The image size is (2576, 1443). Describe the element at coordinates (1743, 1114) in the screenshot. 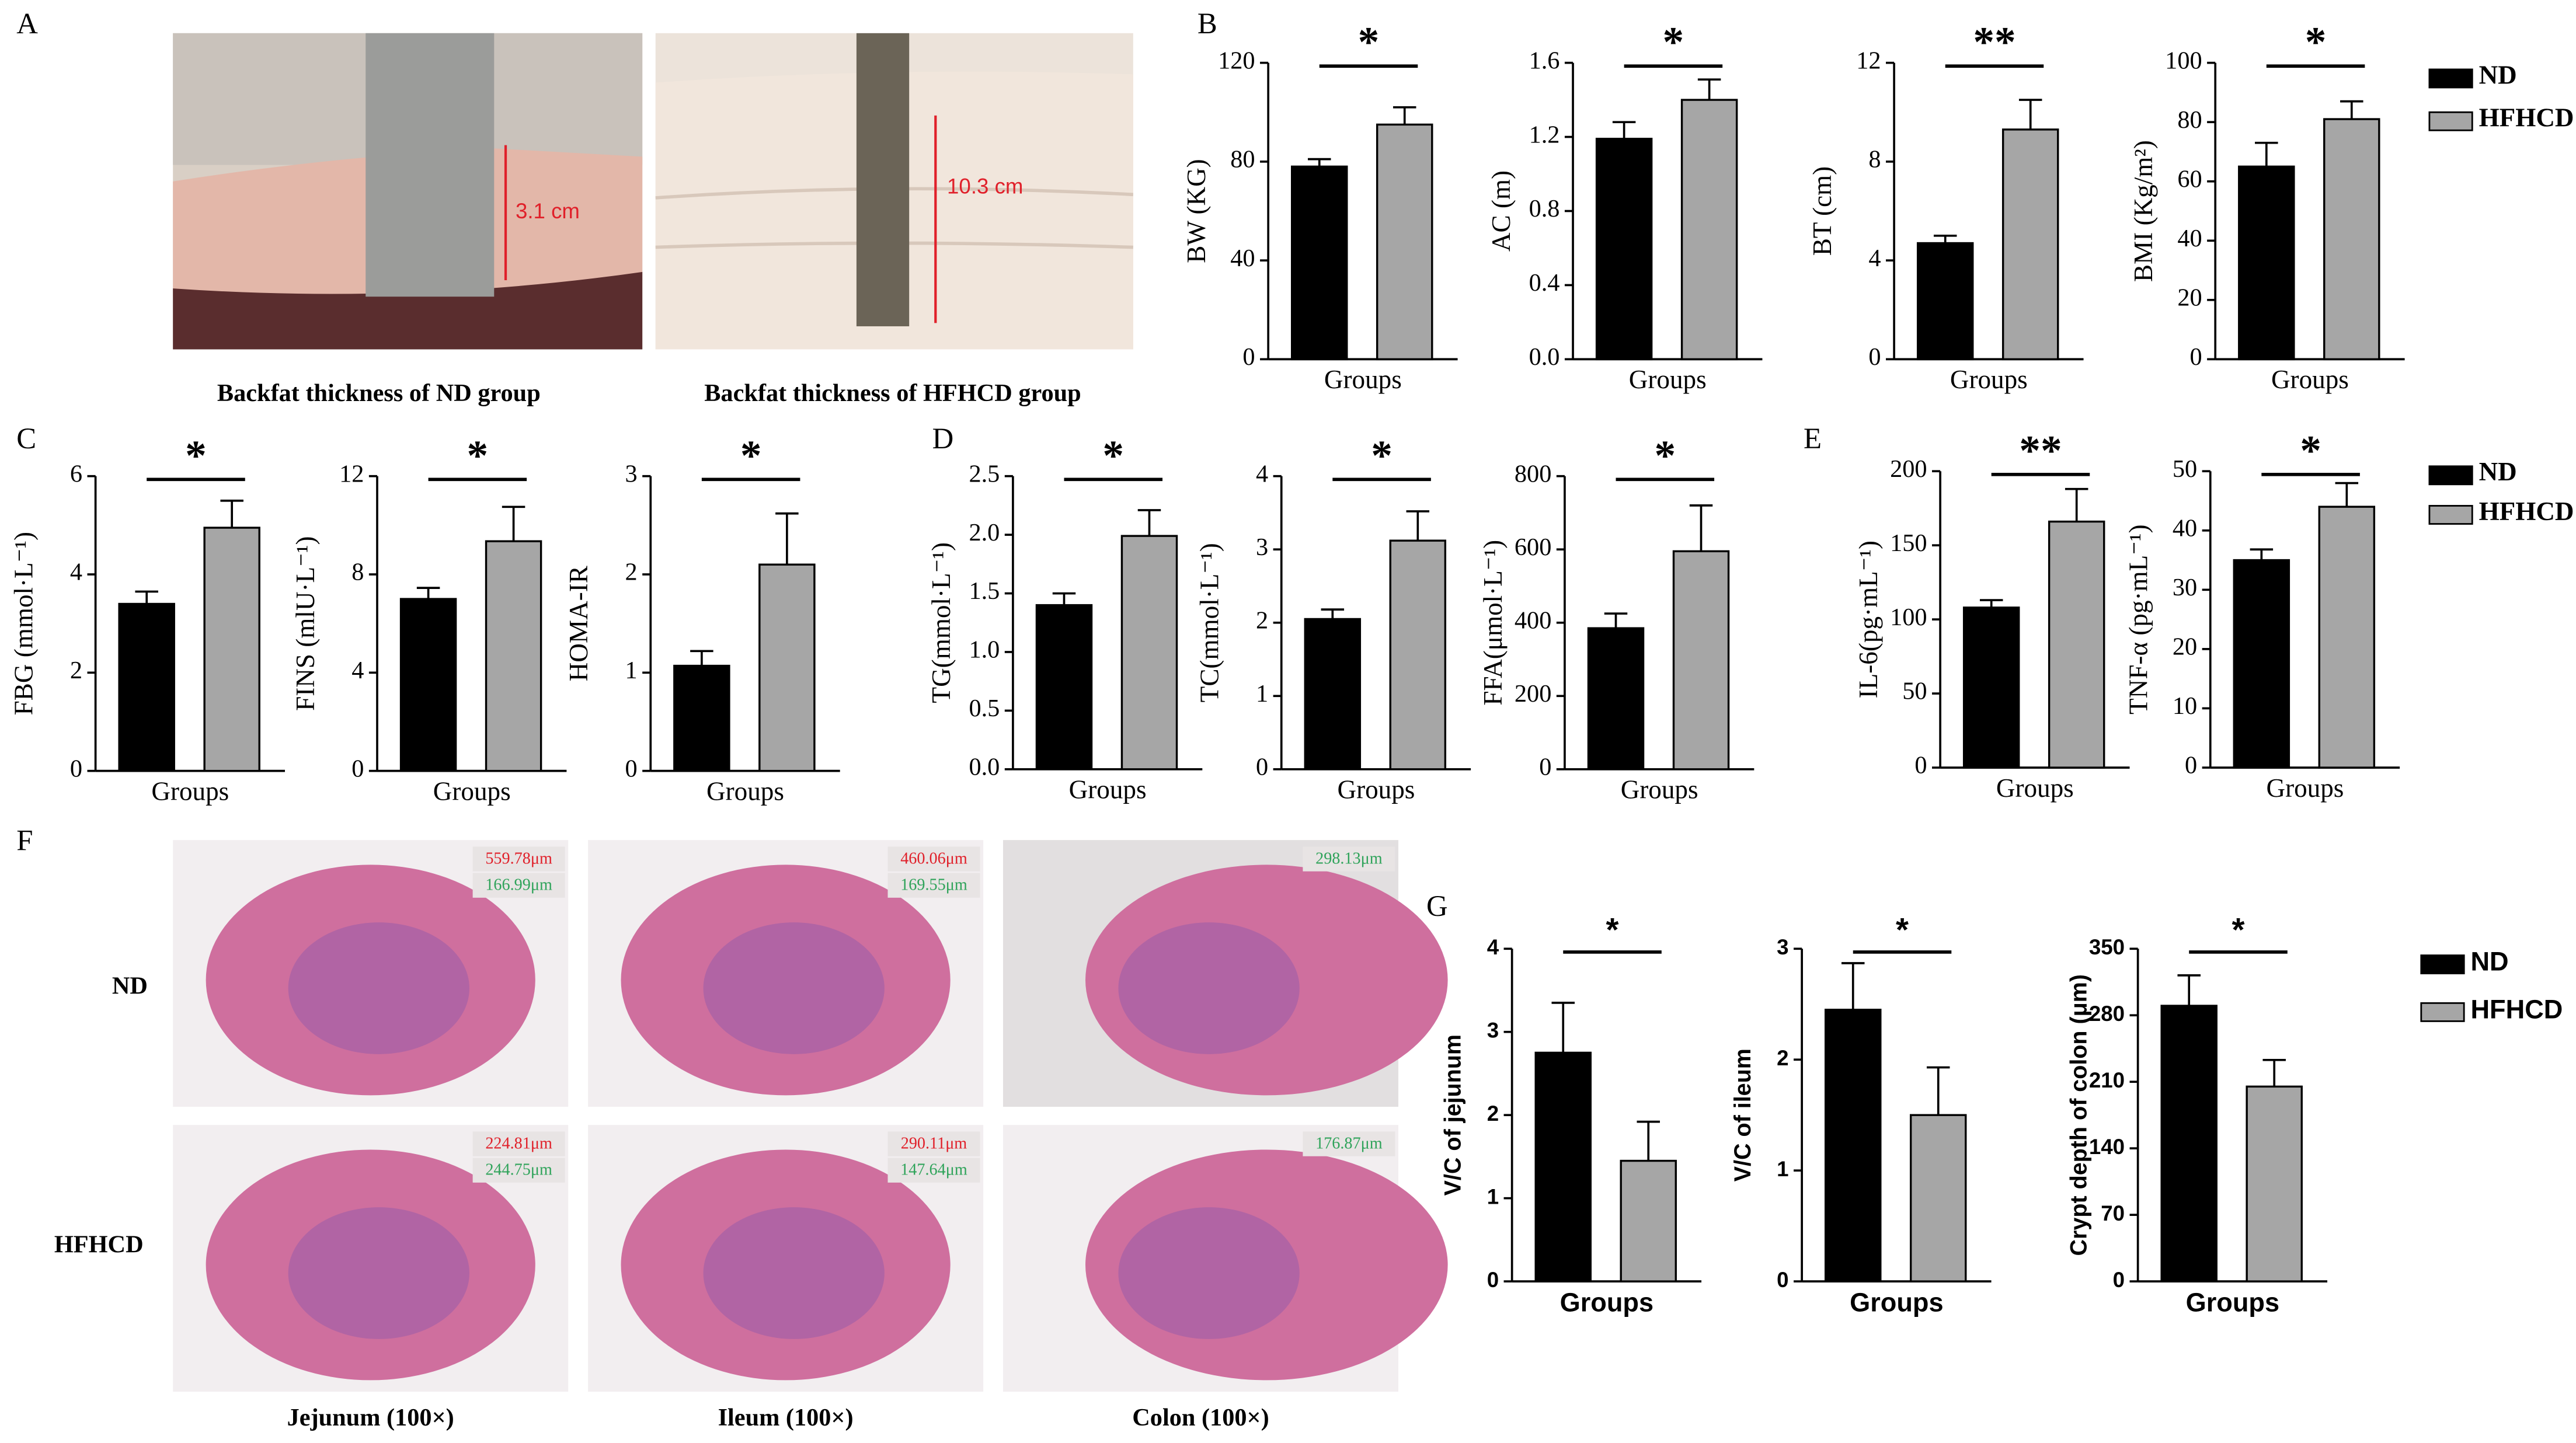

I see `y-axis-label: V/C of ileum` at that location.